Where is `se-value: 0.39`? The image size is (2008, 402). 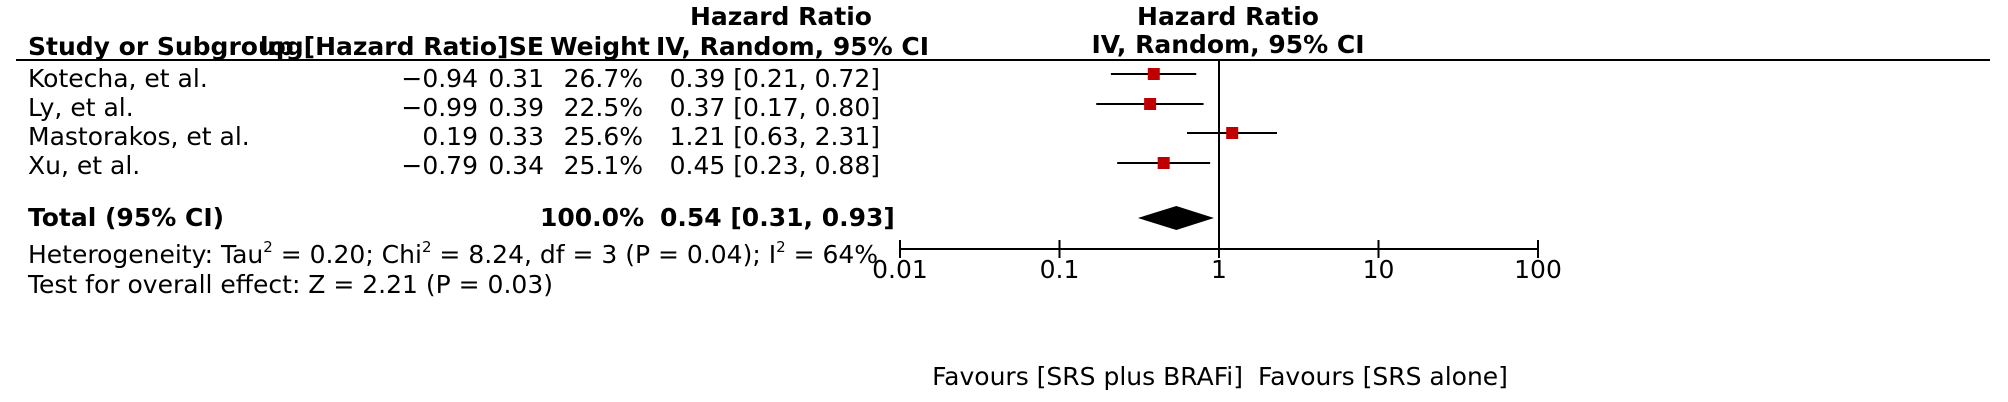
se-value: 0.39 is located at coordinates (516, 107).